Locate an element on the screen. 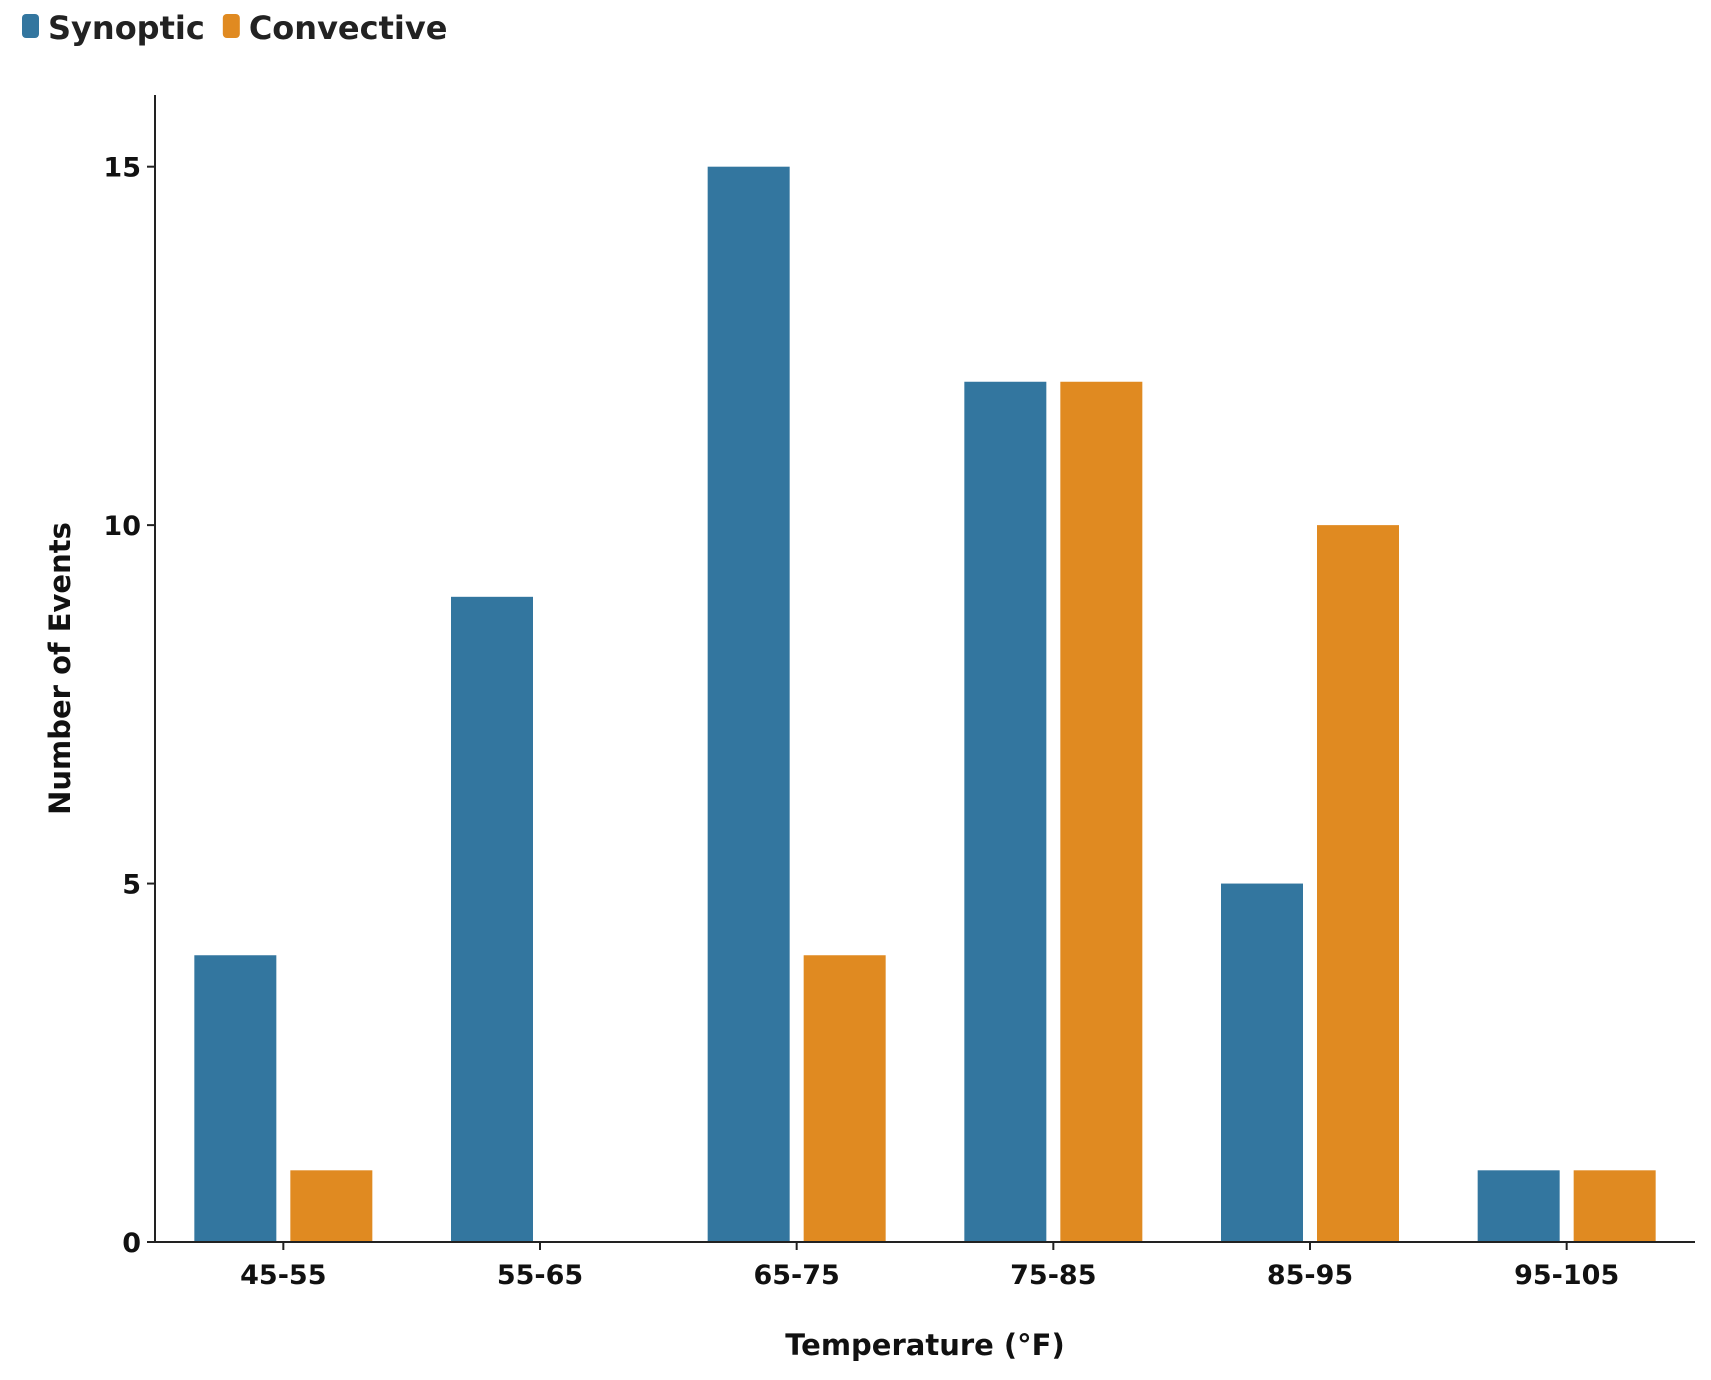  x-tick-label: 45-55 is located at coordinates (283, 1275).